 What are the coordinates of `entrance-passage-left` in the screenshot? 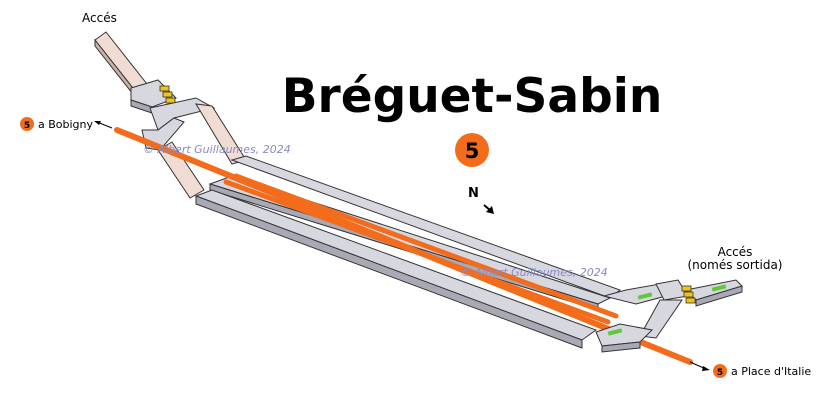 It's located at (135, 72).